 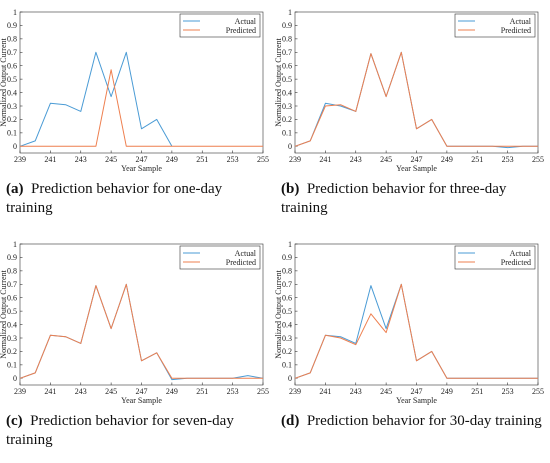 What do you see at coordinates (290, 421) in the screenshot?
I see `caption-letter: (d)` at bounding box center [290, 421].